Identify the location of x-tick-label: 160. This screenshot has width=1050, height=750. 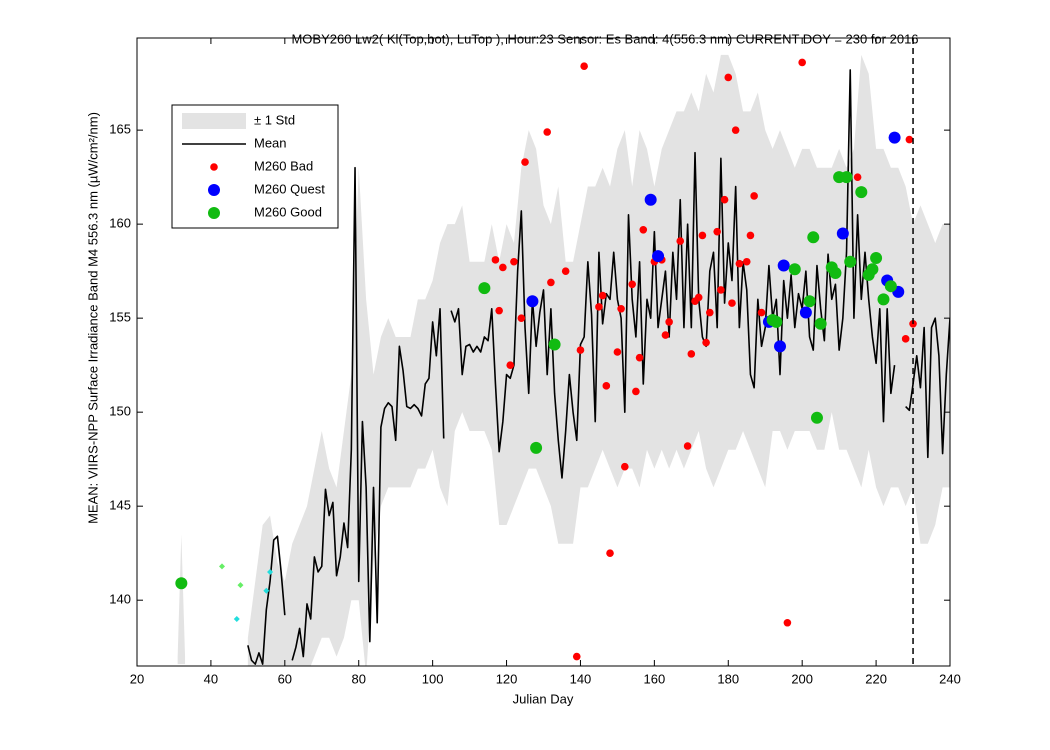
(655, 678).